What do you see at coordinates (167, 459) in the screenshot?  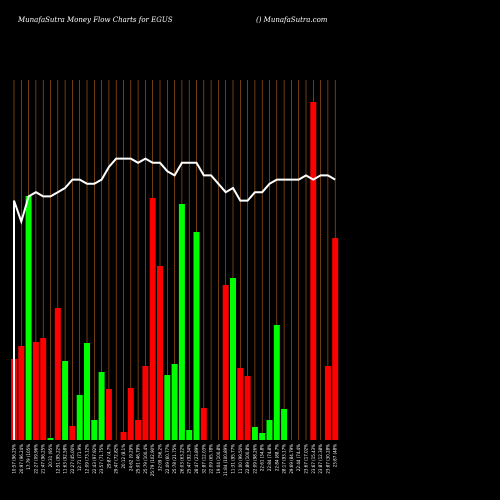 I see `x-tick-label: 22:09 (60.77%` at bounding box center [167, 459].